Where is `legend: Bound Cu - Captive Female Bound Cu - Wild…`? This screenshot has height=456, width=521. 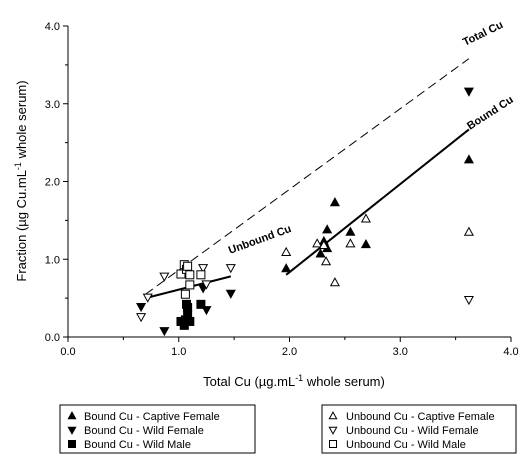
legend: Bound Cu - Captive Female Bound Cu - Wild… is located at coordinates (288, 429).